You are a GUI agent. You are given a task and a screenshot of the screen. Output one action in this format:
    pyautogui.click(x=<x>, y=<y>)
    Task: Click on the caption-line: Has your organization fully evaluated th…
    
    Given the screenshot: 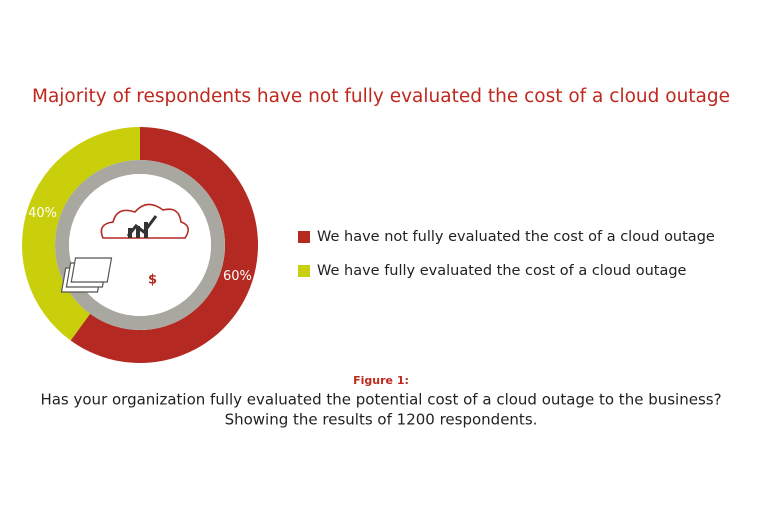 What is the action you would take?
    pyautogui.click(x=380, y=400)
    